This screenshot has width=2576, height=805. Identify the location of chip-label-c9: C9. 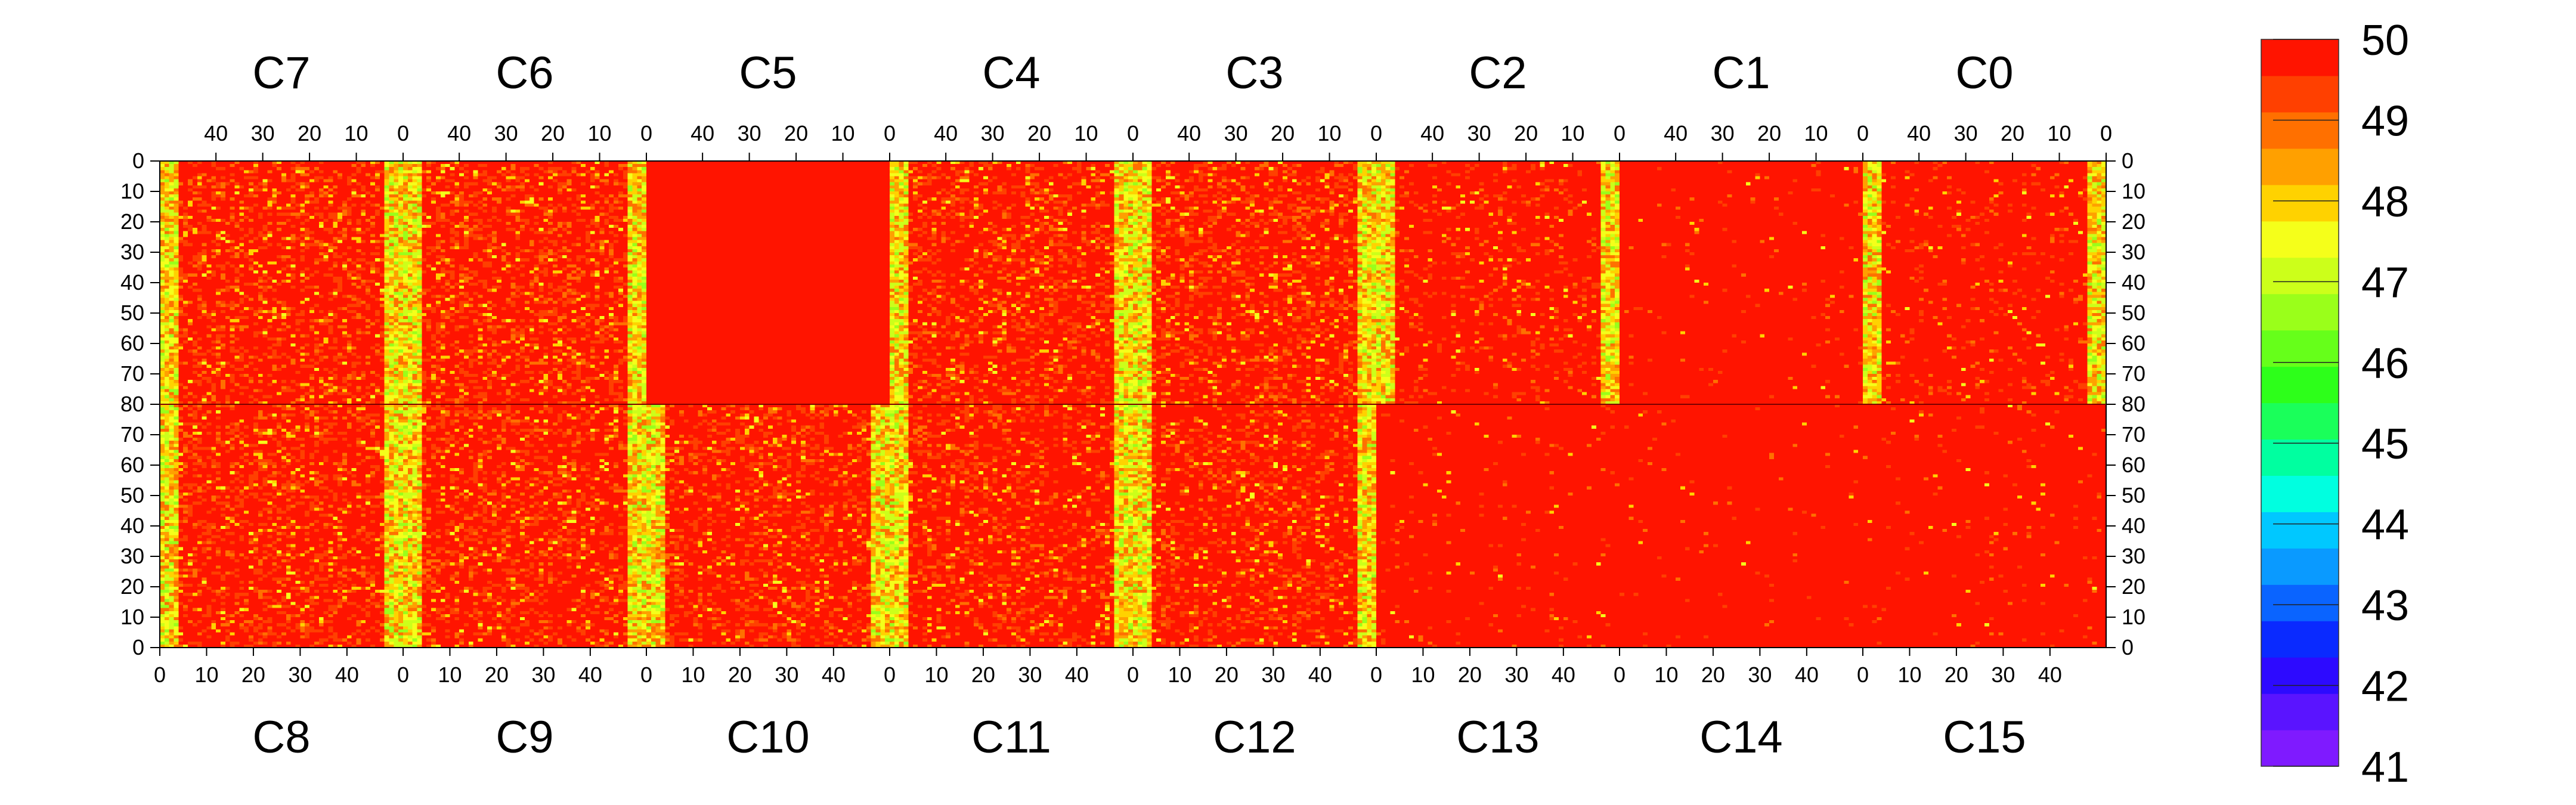
(524, 737).